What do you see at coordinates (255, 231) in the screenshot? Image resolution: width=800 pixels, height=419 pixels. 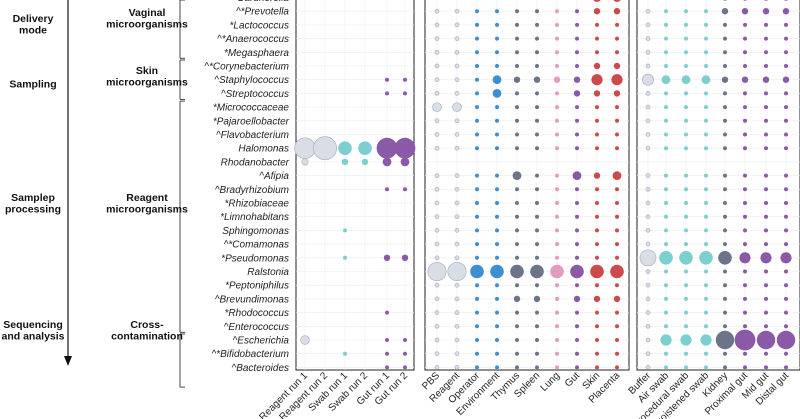 I see `row-label: Sphingomonas` at bounding box center [255, 231].